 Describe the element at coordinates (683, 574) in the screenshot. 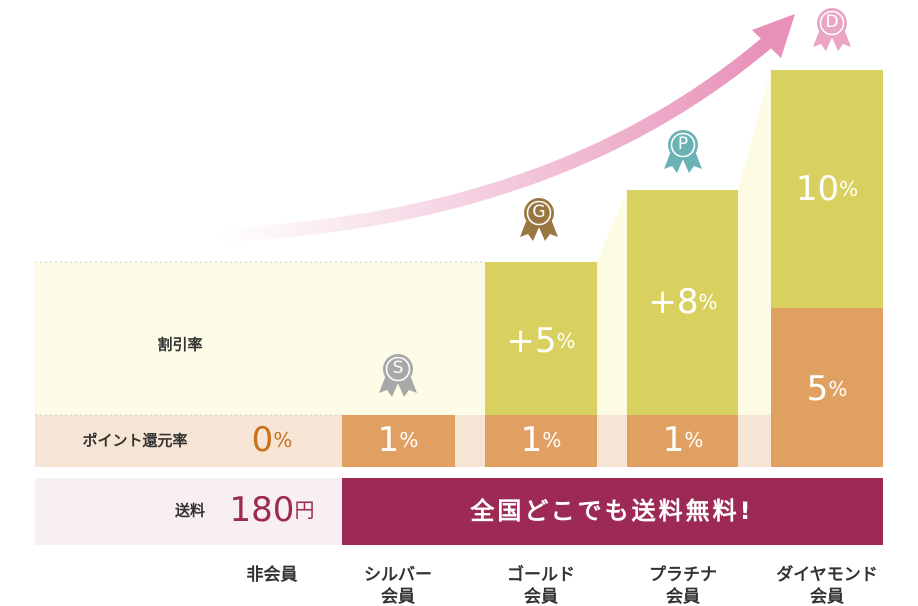

I see `tier-name: プラチナ` at that location.